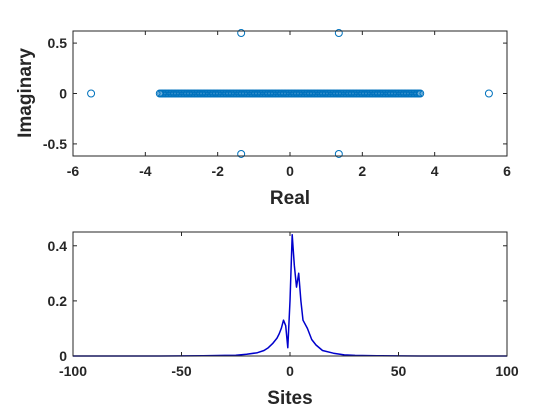 The height and width of the screenshot is (420, 560). I want to click on top-y-tick-label: 0.5, so click(58, 43).